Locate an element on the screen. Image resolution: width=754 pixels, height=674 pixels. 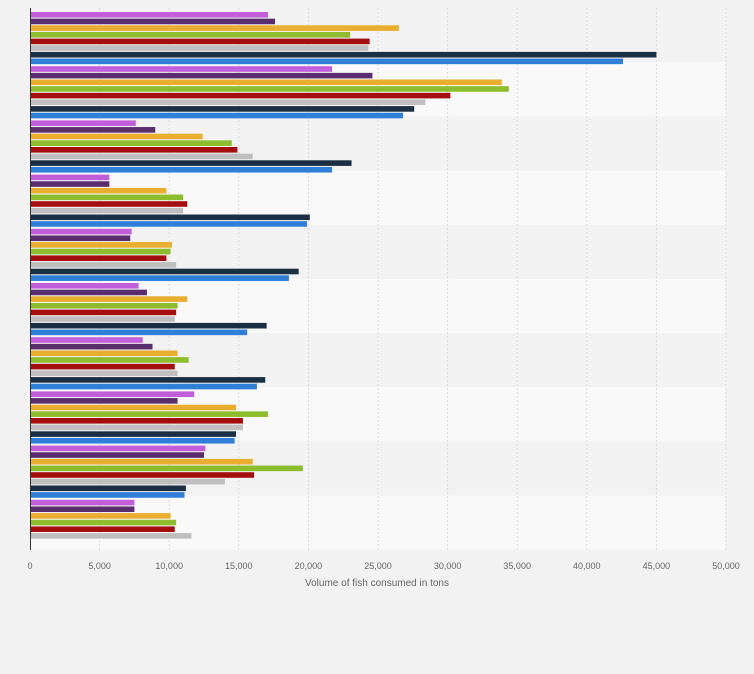
x-tick-label: 0 is located at coordinates (29, 566).